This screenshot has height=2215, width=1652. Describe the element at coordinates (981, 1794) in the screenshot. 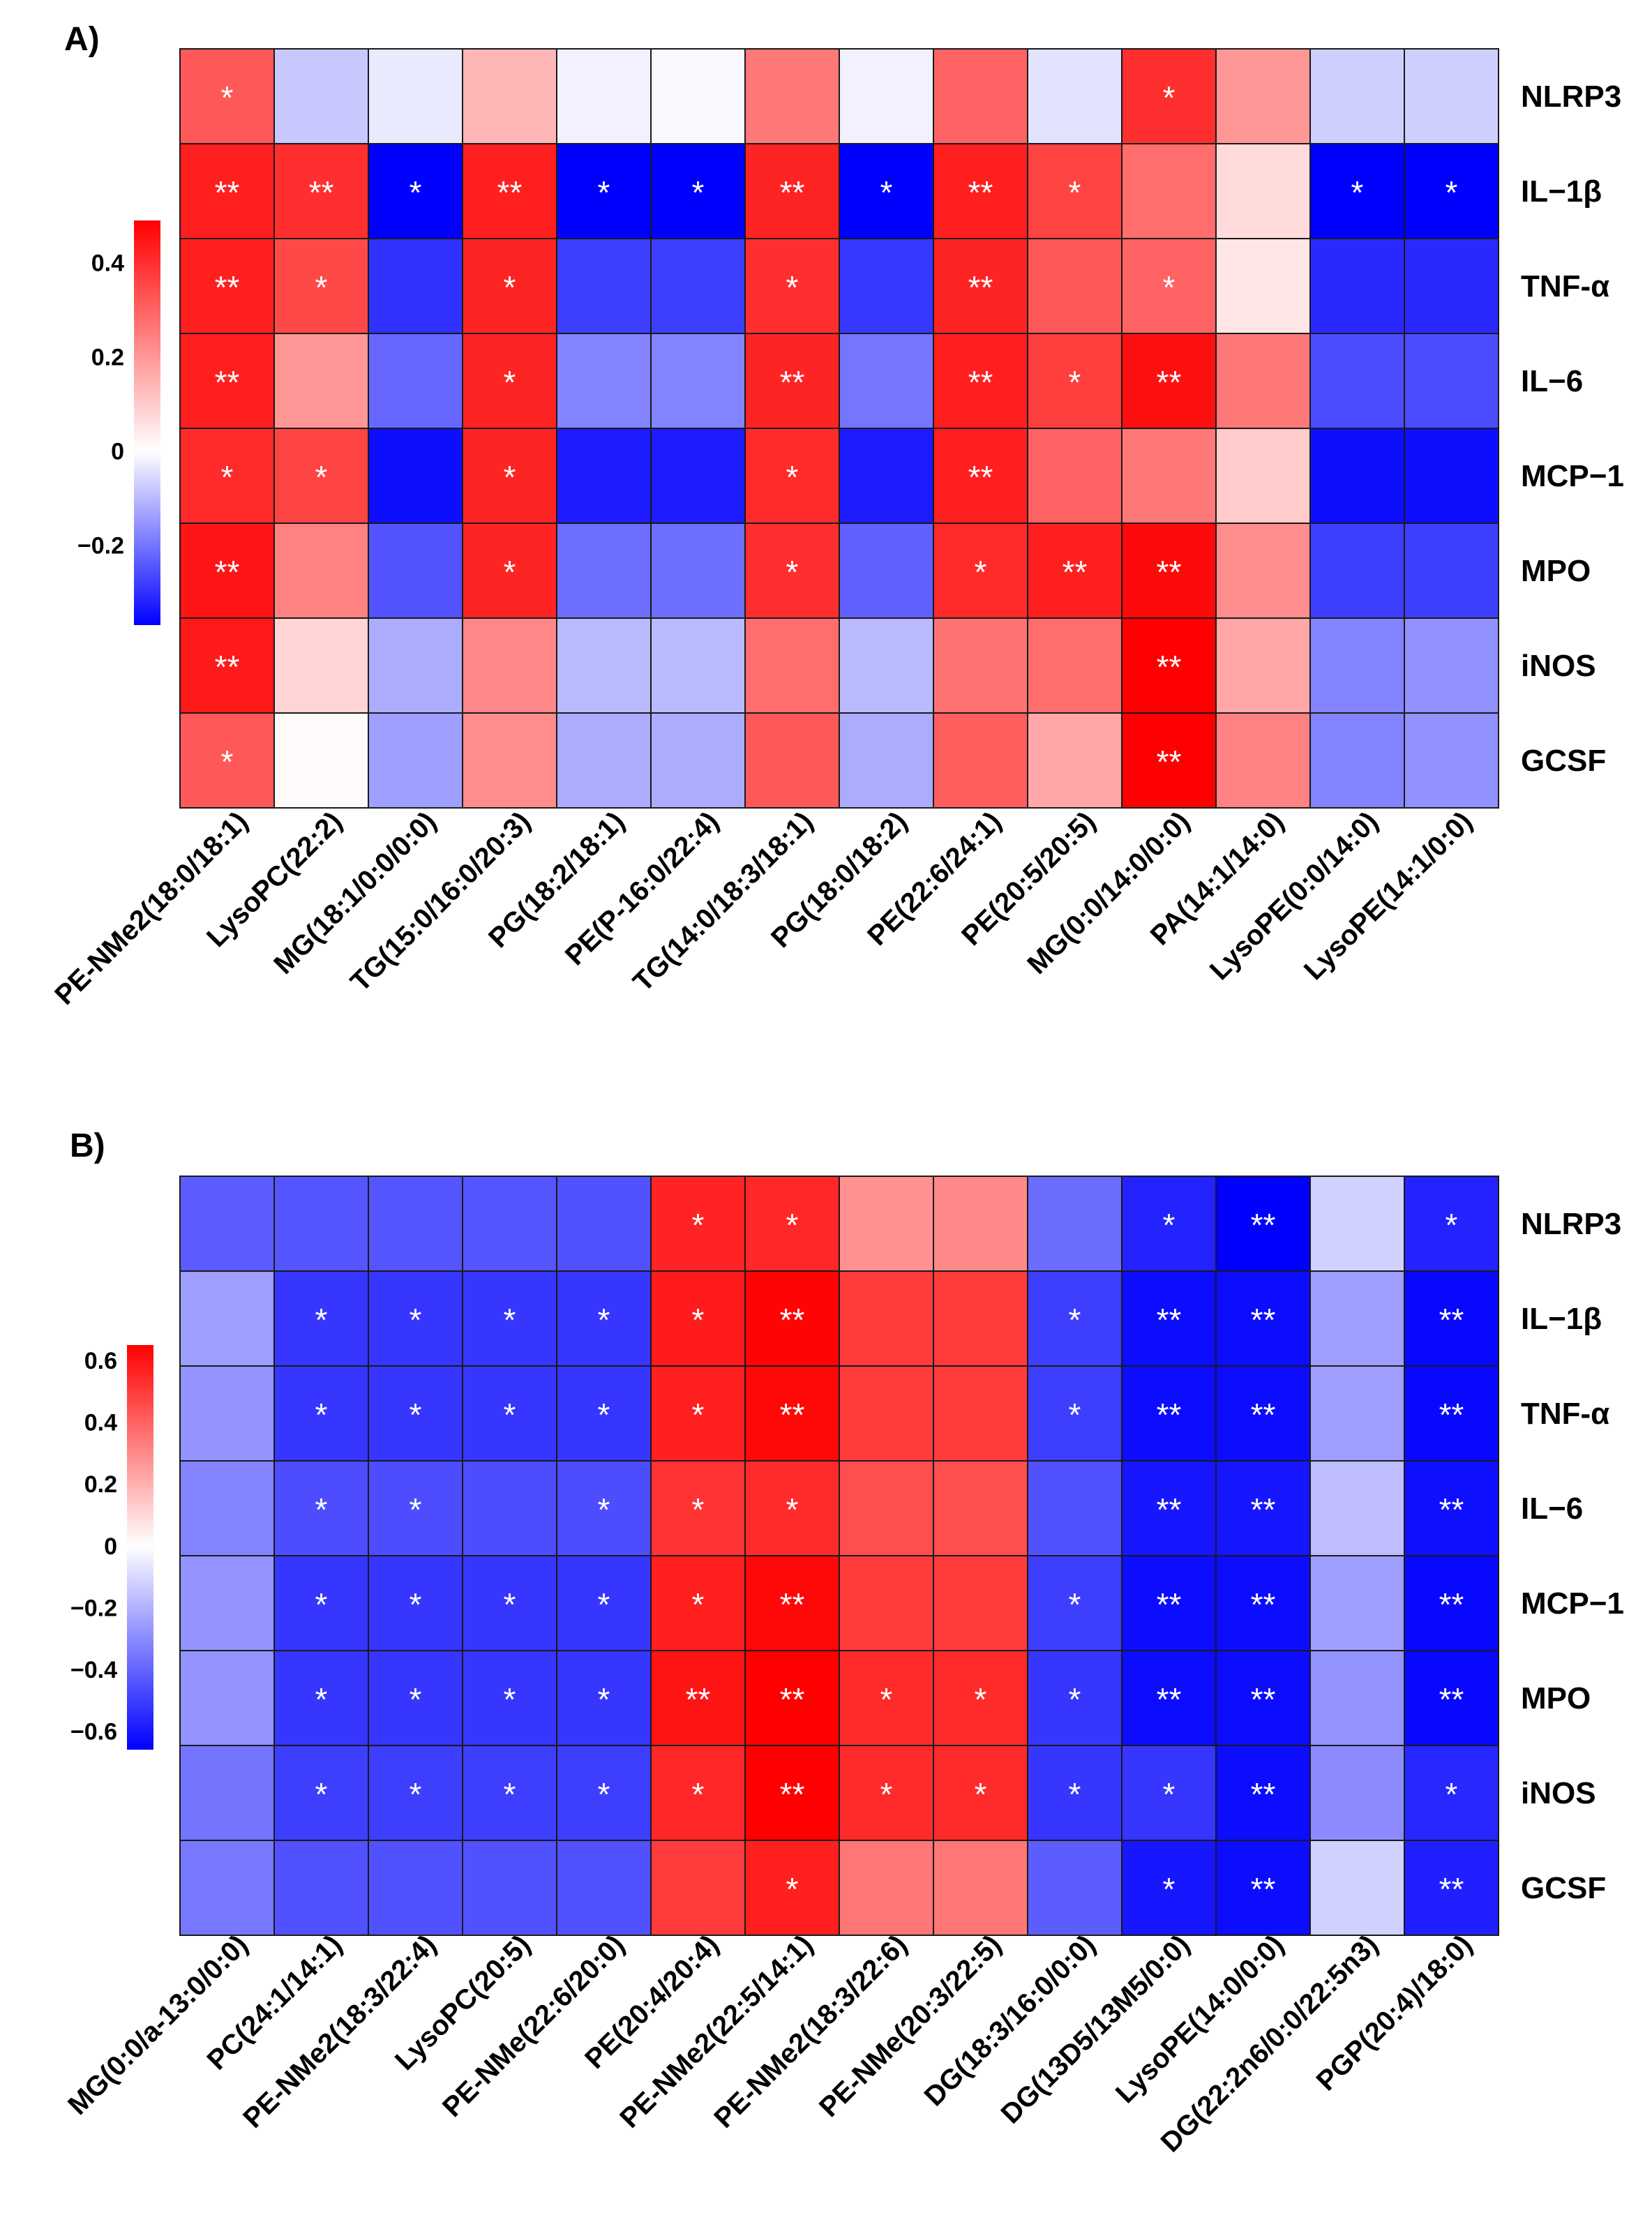

I see `panel-b-significance-r6-c8: *` at that location.